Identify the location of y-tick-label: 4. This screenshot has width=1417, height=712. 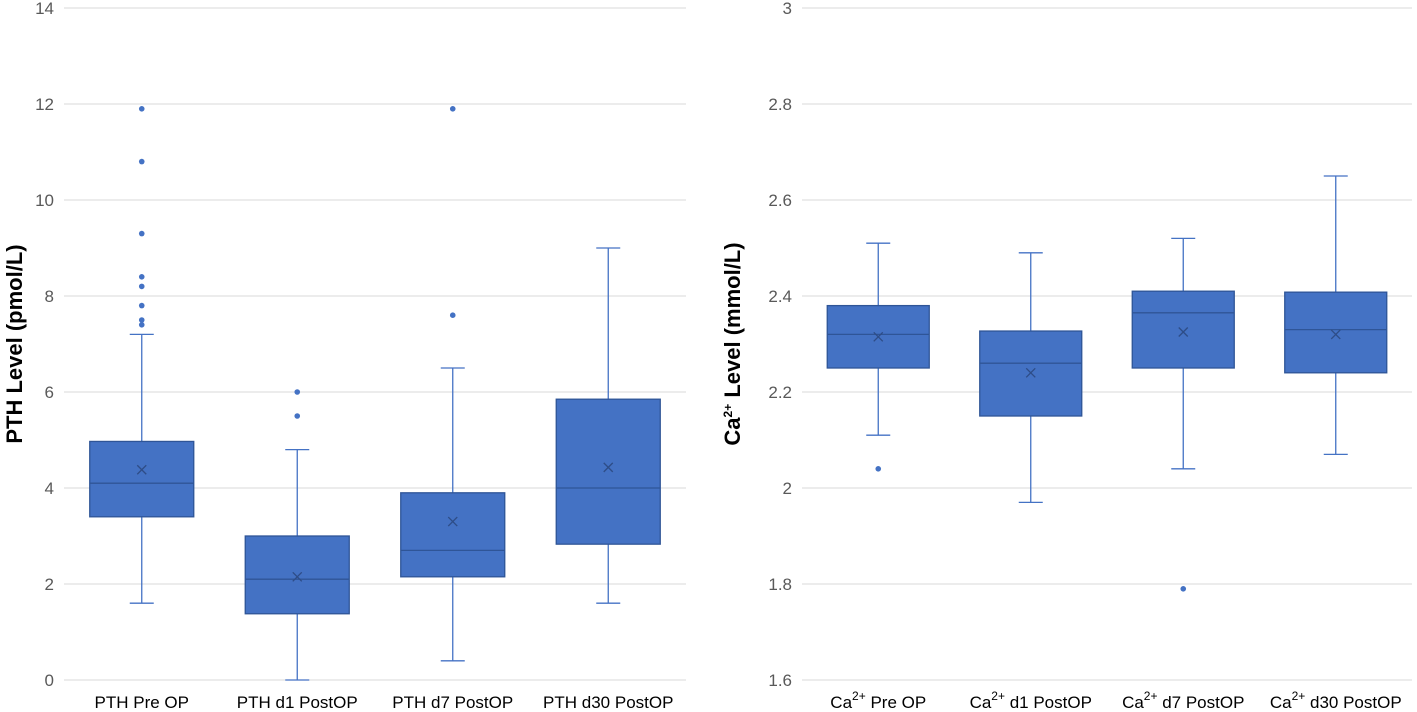
(49, 488).